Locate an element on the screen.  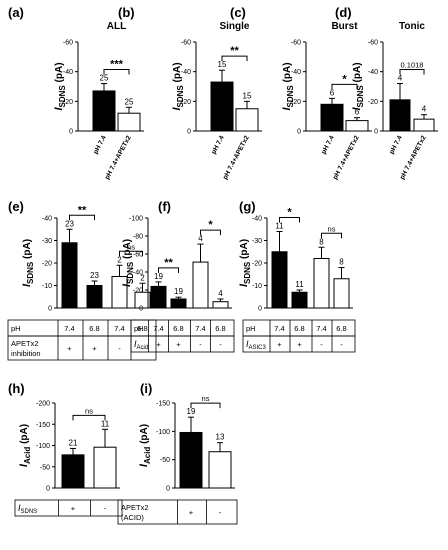
sample-size-label: 15 is located at coordinates (247, 95).